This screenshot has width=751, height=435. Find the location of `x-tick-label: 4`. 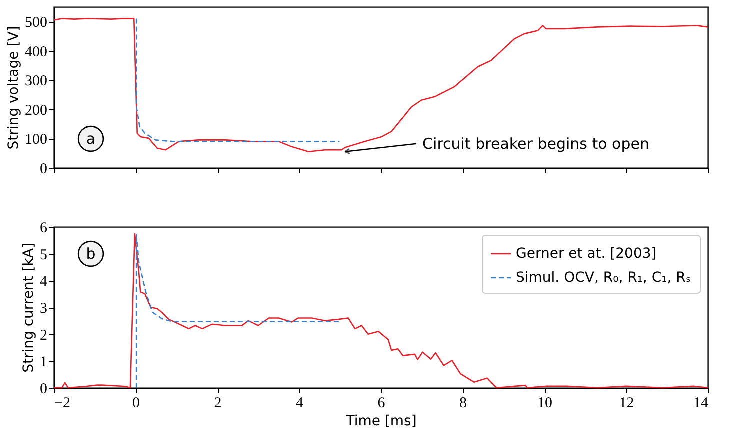

x-tick-label: 4 is located at coordinates (300, 404).